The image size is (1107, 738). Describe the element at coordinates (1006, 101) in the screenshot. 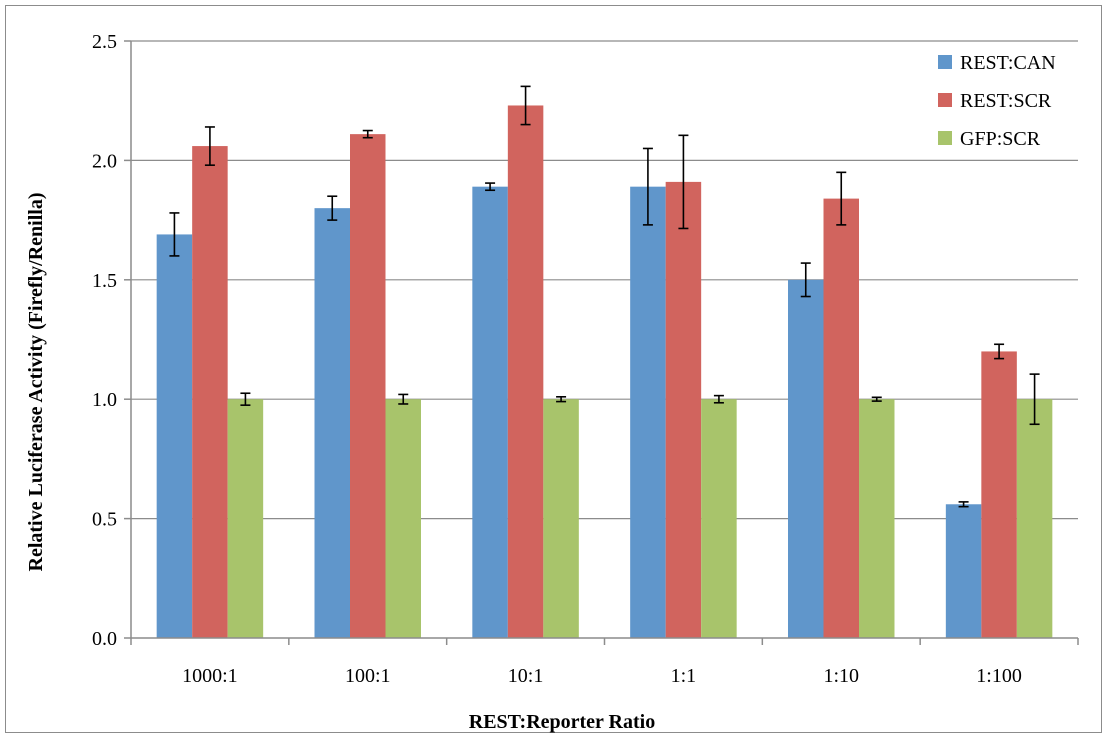

I see `legend-label: REST:SCR` at that location.